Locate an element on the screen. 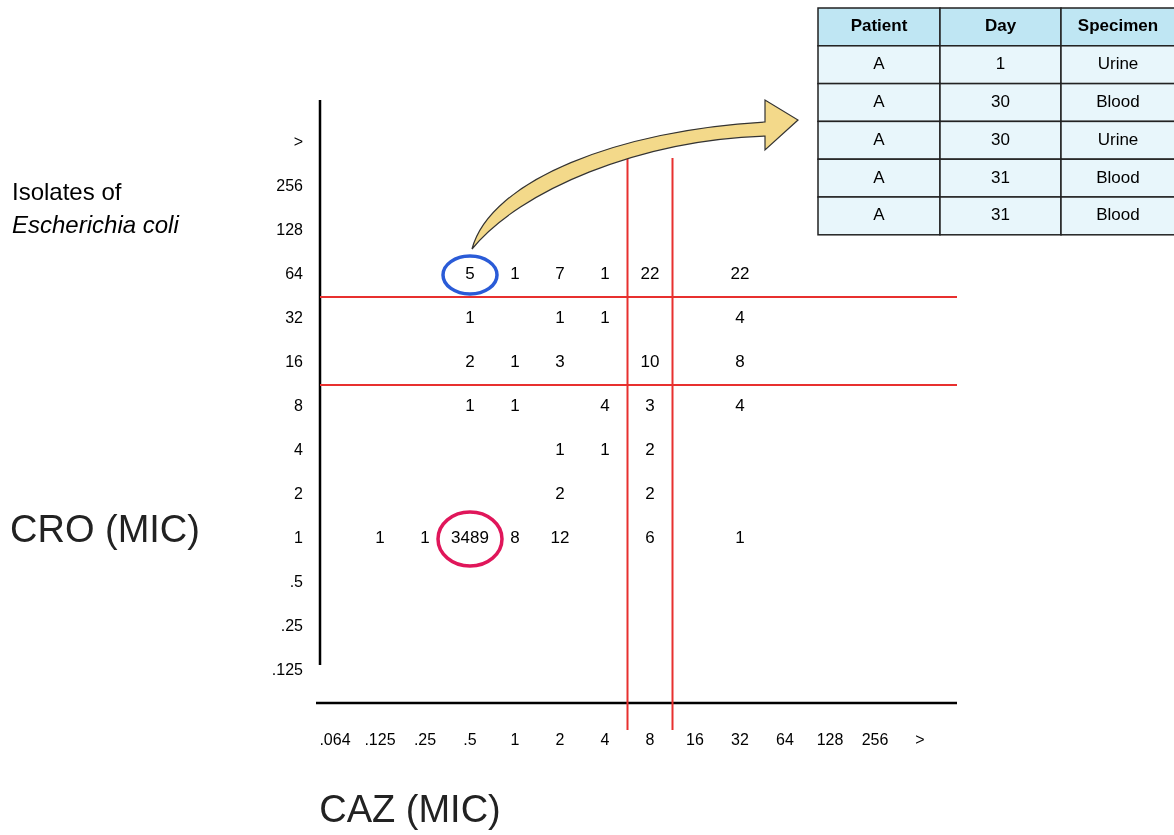  y-tick-label: 32 is located at coordinates (294, 318).